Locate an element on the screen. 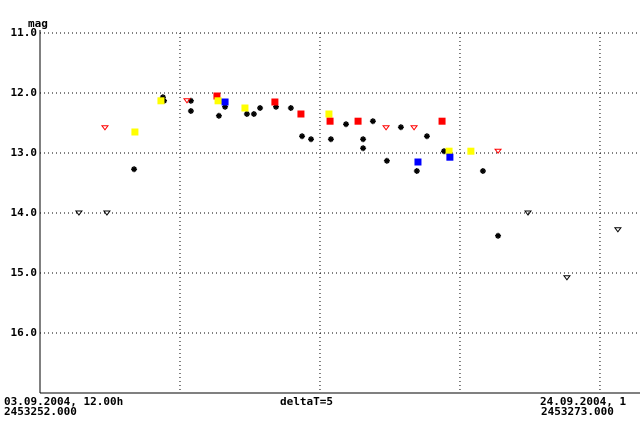 Image resolution: width=640 pixels, height=424 pixels. y-tick-label: 11.0 is located at coordinates (24, 32).